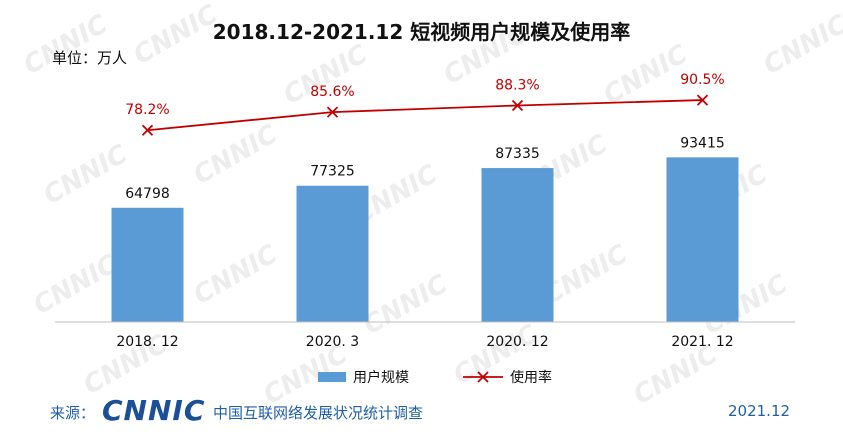  I want to click on x-tick-label: 2020. 12, so click(517, 342).